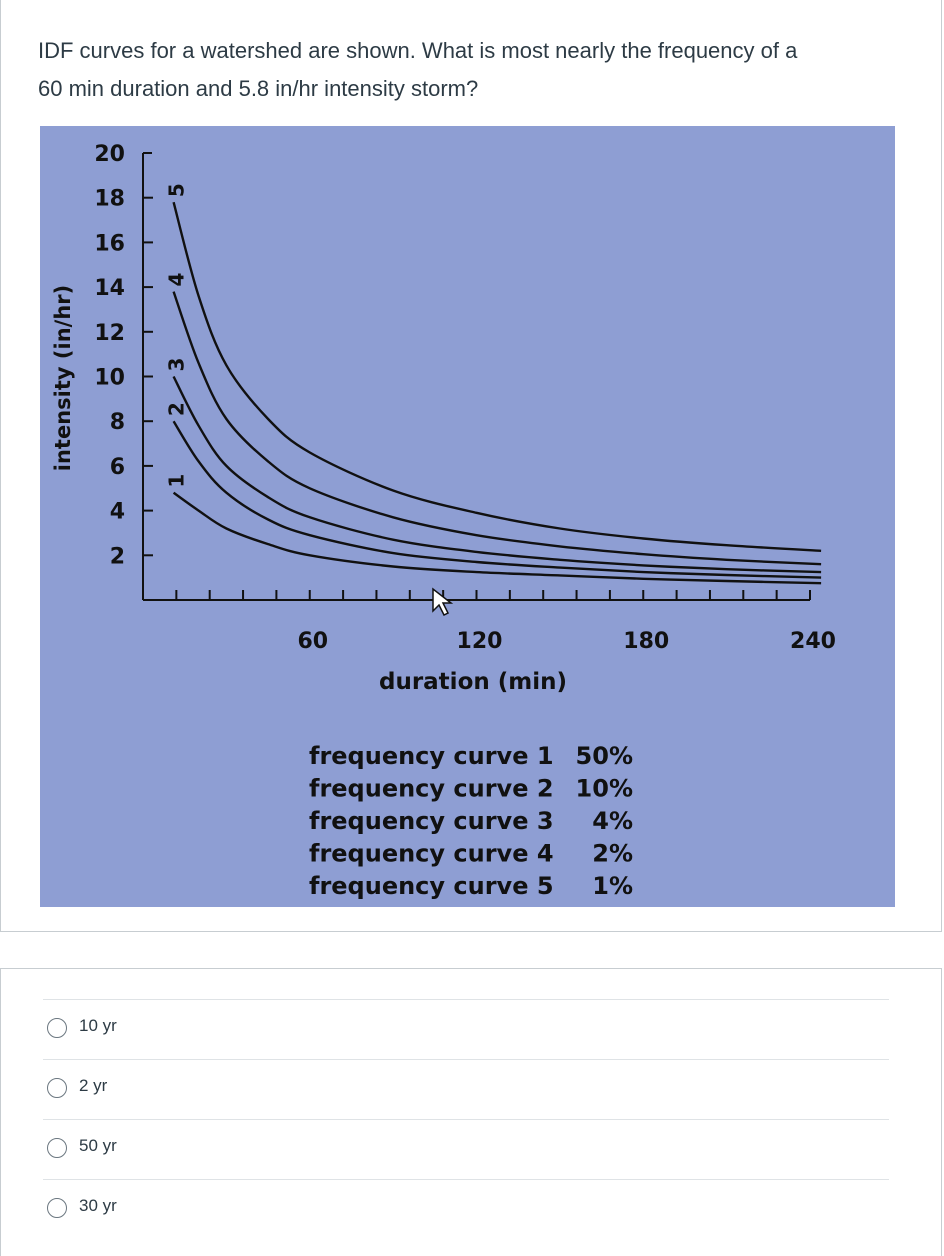  What do you see at coordinates (117, 512) in the screenshot?
I see `y-tick-label: 4` at bounding box center [117, 512].